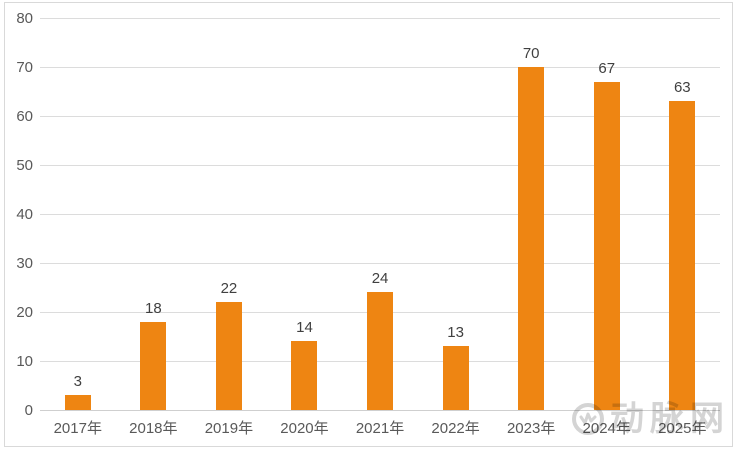 The width and height of the screenshot is (736, 452). I want to click on bar-group-2017年: 3, so click(78, 214).